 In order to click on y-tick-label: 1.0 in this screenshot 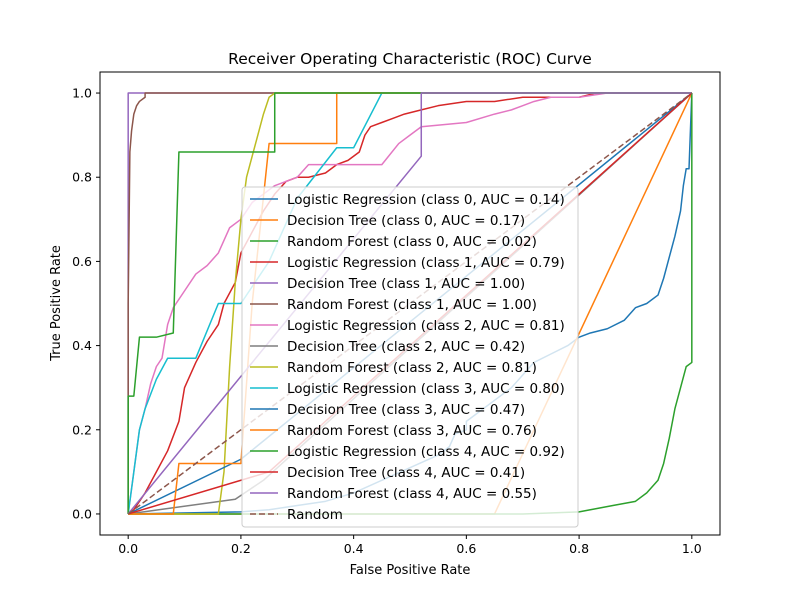, I will do `click(82, 93)`.